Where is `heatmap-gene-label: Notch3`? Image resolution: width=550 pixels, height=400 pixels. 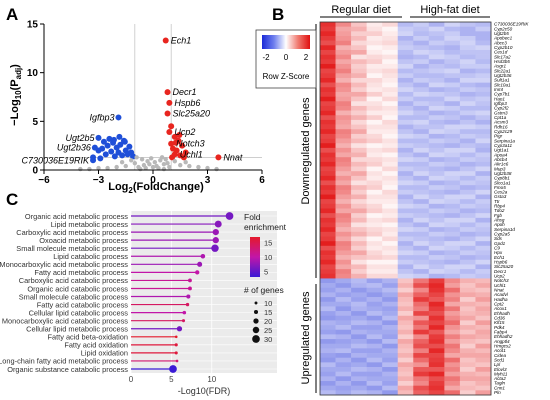
heatmap-gene-label: Notch3 is located at coordinates (501, 280).